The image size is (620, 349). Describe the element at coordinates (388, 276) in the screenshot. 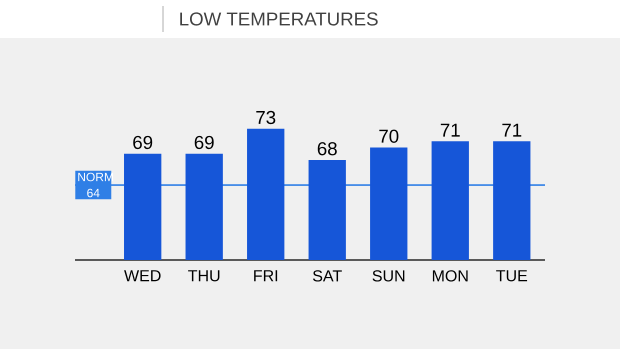

I see `x-tick-label: SUN` at that location.